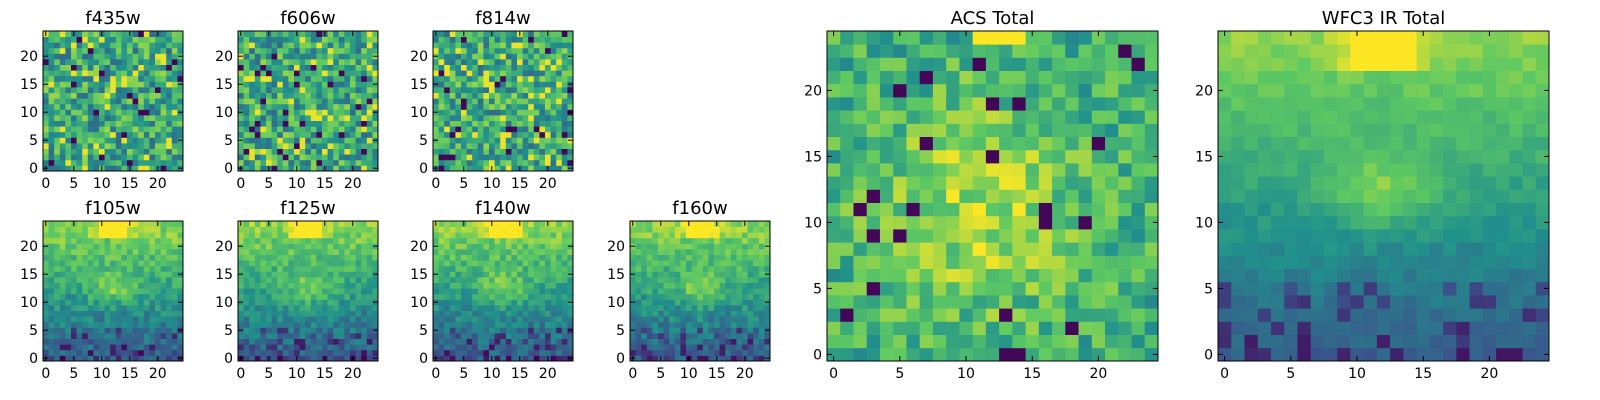 This screenshot has height=400, width=1600. What do you see at coordinates (112, 18) in the screenshot?
I see `panel-title: f435w` at bounding box center [112, 18].